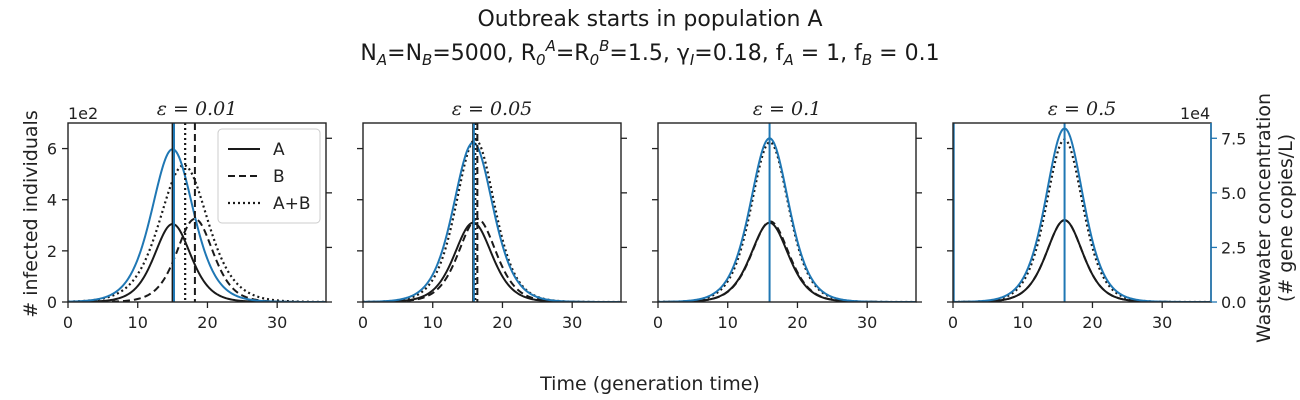 This screenshot has height=400, width=1300. I want to click on panel-2: ε = 0.05 0 10 20 30, so click(492, 215).